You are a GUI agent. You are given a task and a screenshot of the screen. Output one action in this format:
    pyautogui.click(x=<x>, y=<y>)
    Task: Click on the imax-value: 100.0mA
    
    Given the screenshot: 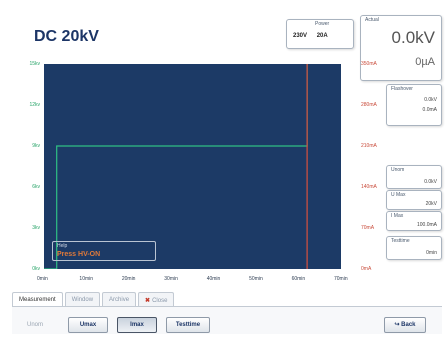 What is the action you would take?
    pyautogui.click(x=426, y=225)
    